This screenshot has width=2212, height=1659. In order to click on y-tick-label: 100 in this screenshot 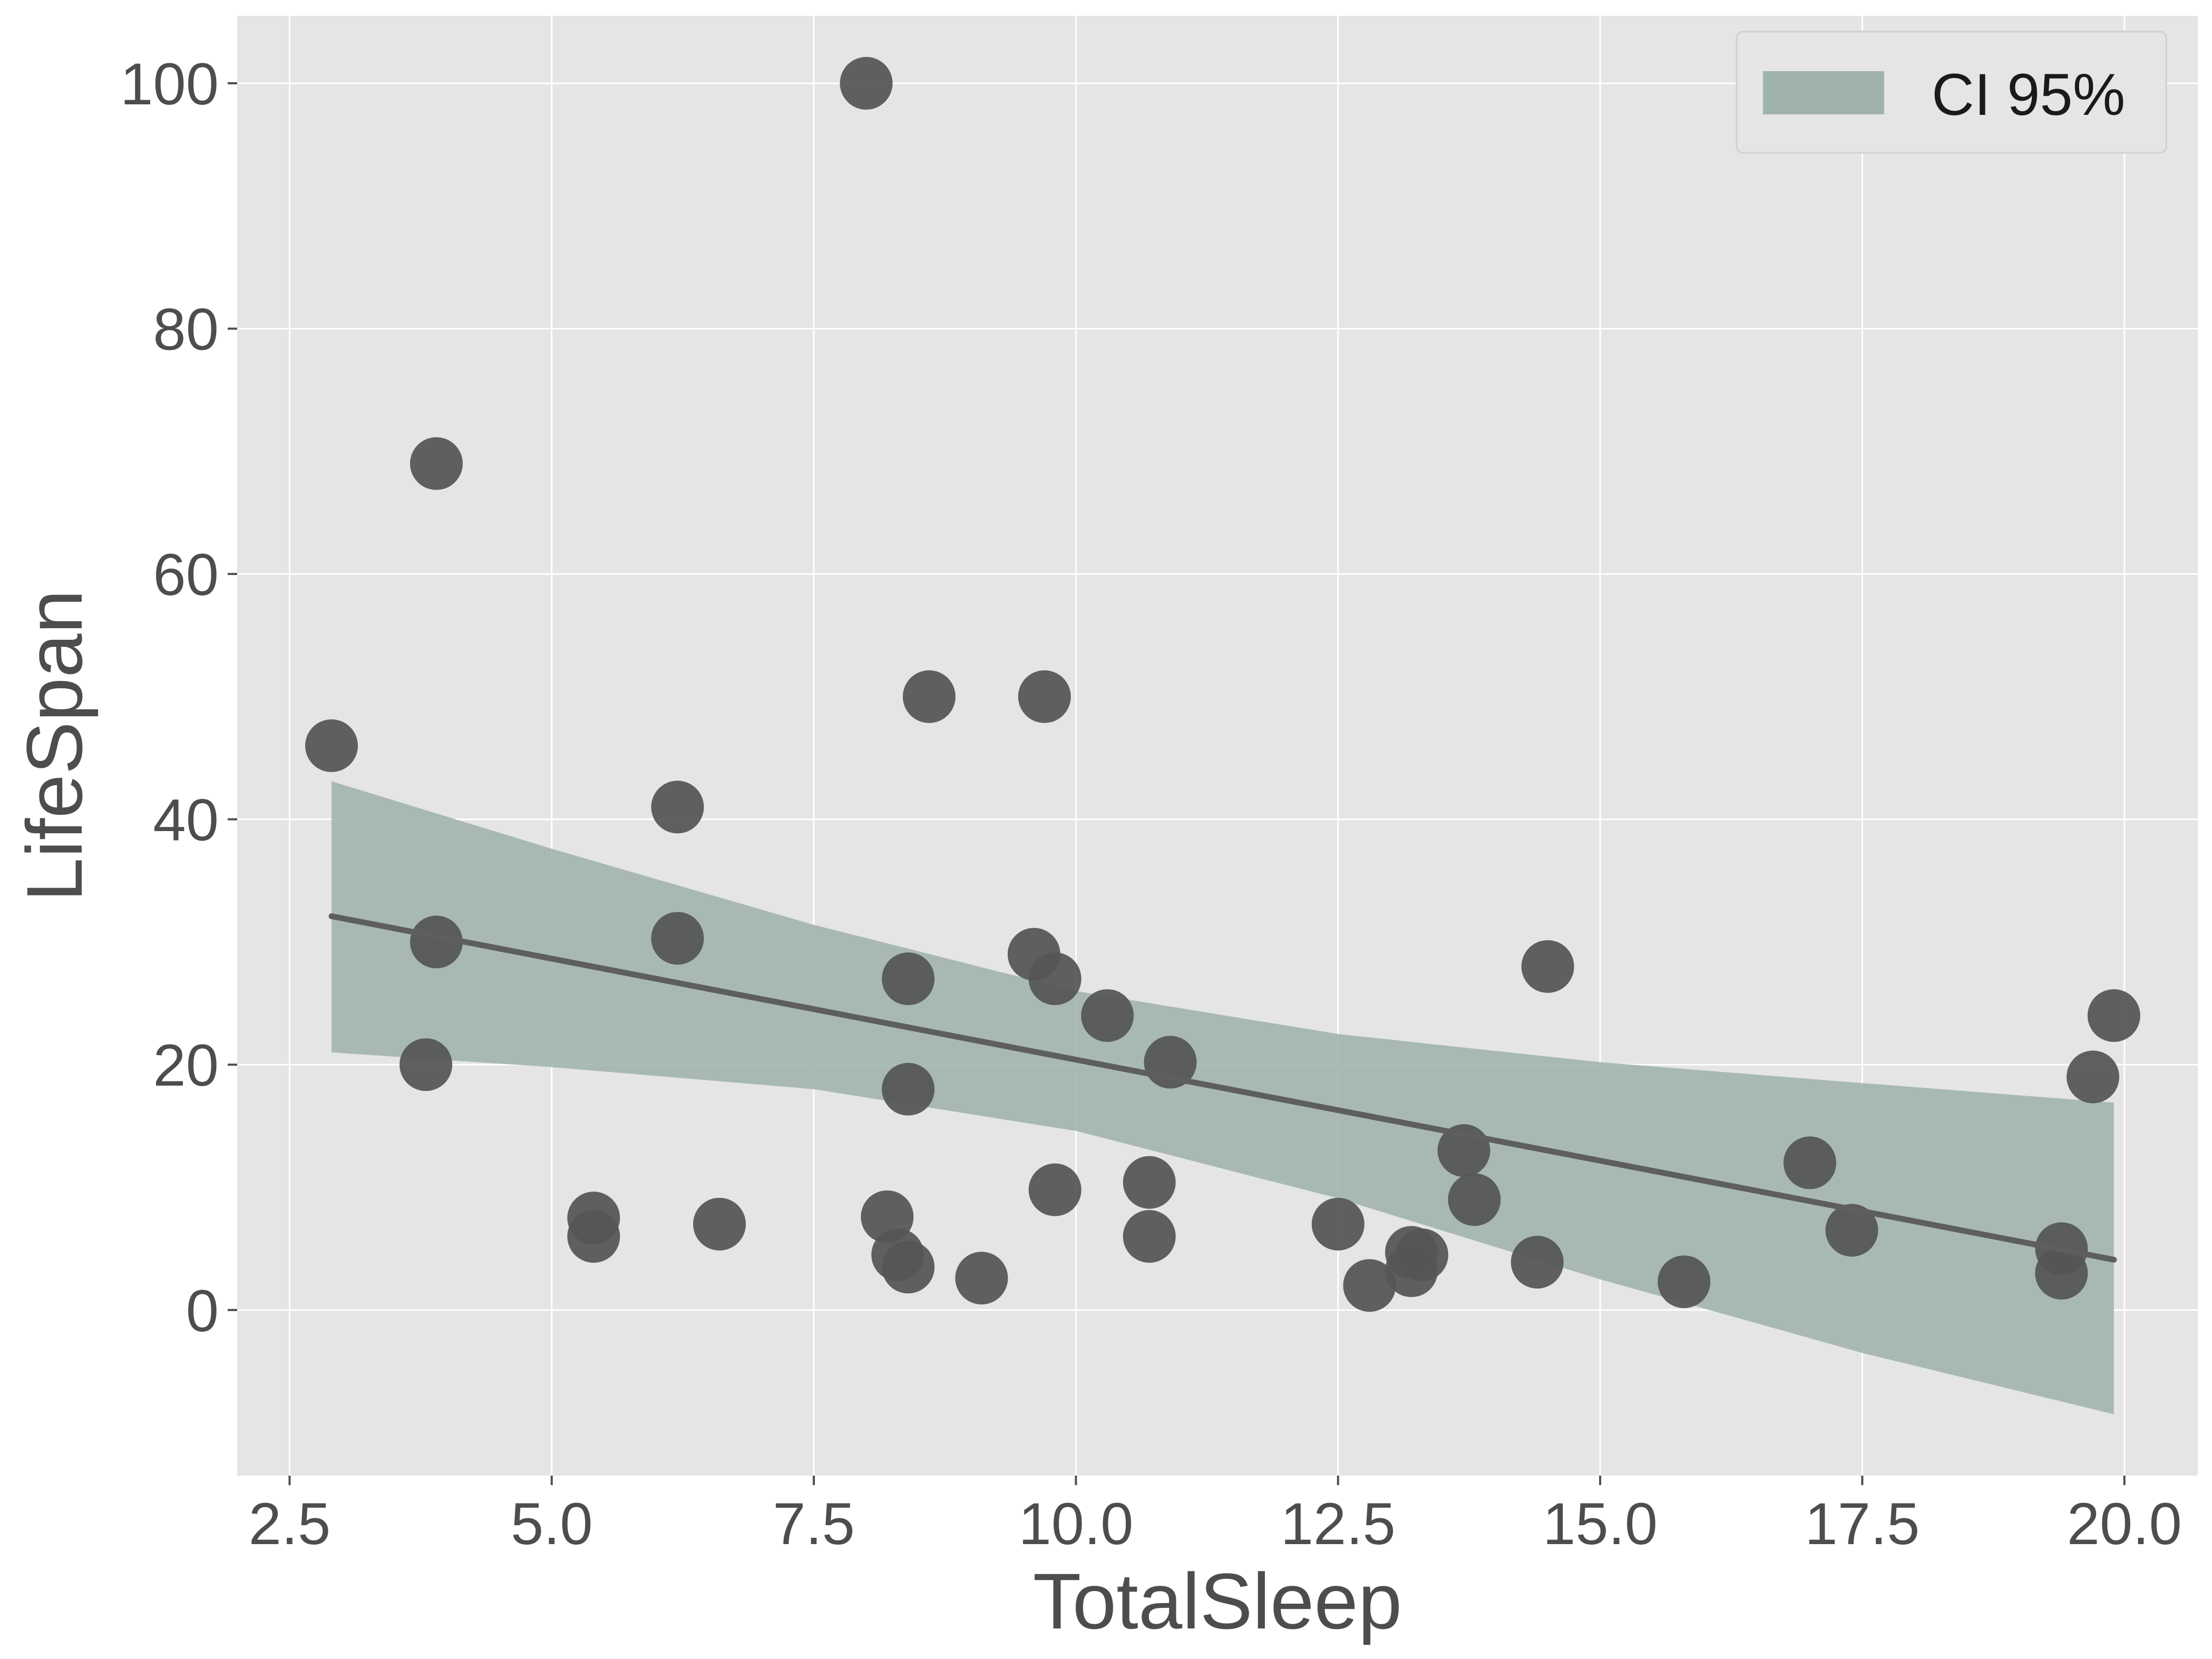, I will do `click(169, 84)`.